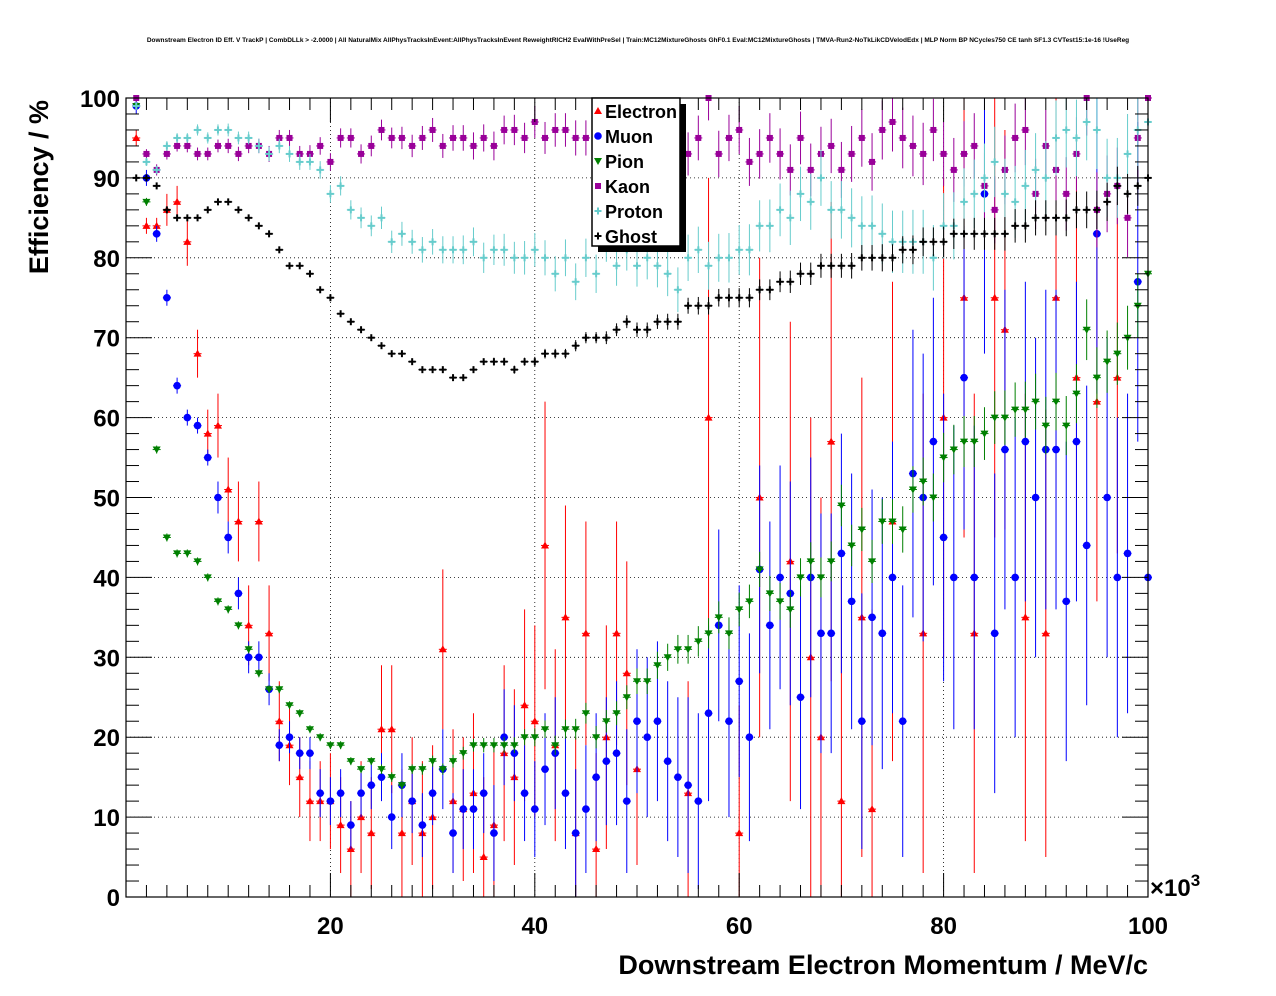  What do you see at coordinates (534, 926) in the screenshot?
I see `x-tick-label: 40` at bounding box center [534, 926].